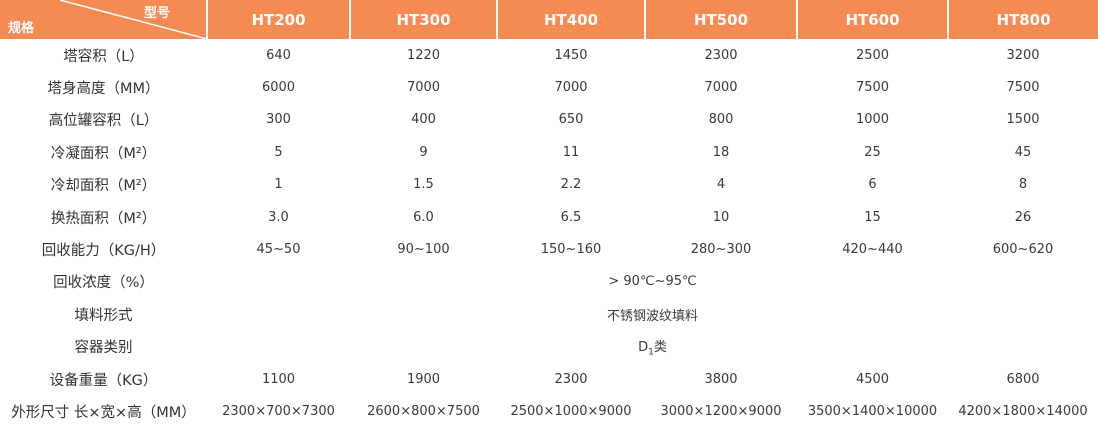 This screenshot has height=444, width=1098. Describe the element at coordinates (103, 153) in the screenshot. I see `row-label: 冷凝面积（M²）` at that location.